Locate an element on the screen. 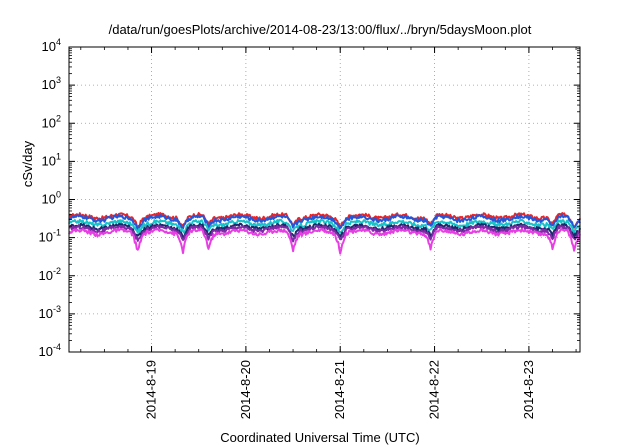  x-tick-label: 2014-8-21 is located at coordinates (339, 389).